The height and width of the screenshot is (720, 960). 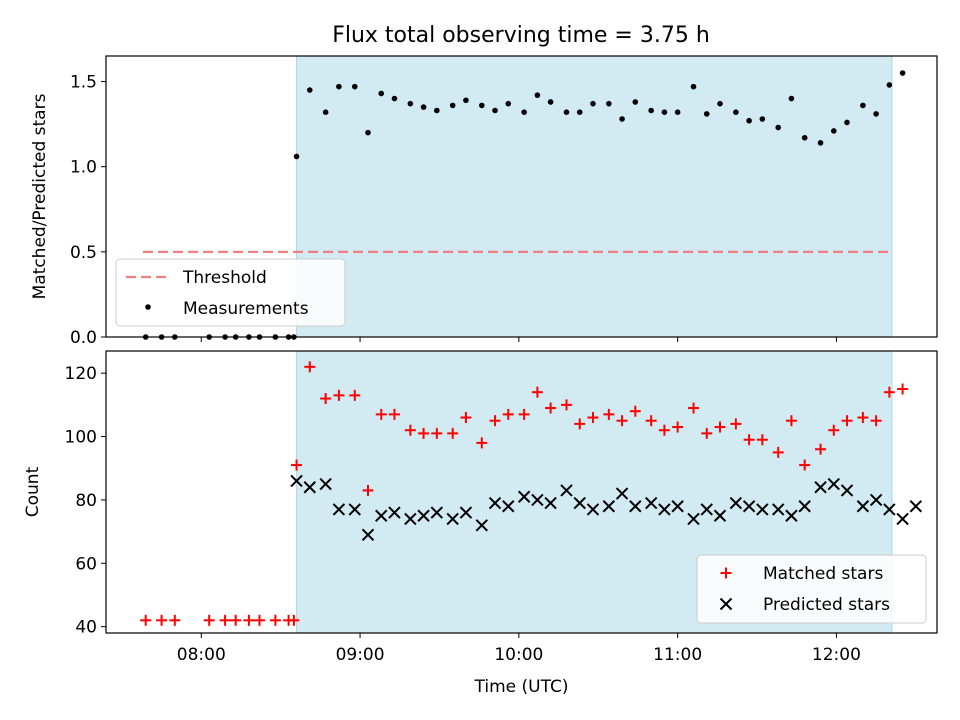 What do you see at coordinates (521, 687) in the screenshot?
I see `x-axis-label: Time (UTC)` at bounding box center [521, 687].